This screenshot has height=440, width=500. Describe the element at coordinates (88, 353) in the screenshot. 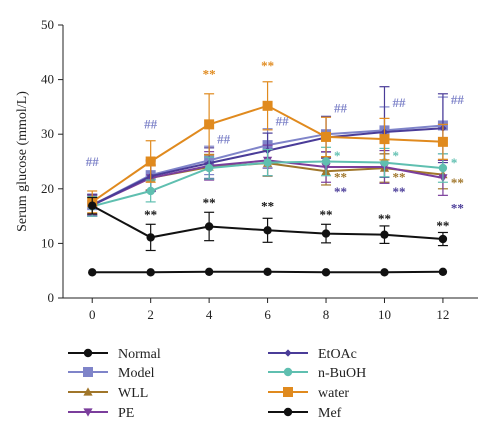

I see `legend-marker-normal` at that location.